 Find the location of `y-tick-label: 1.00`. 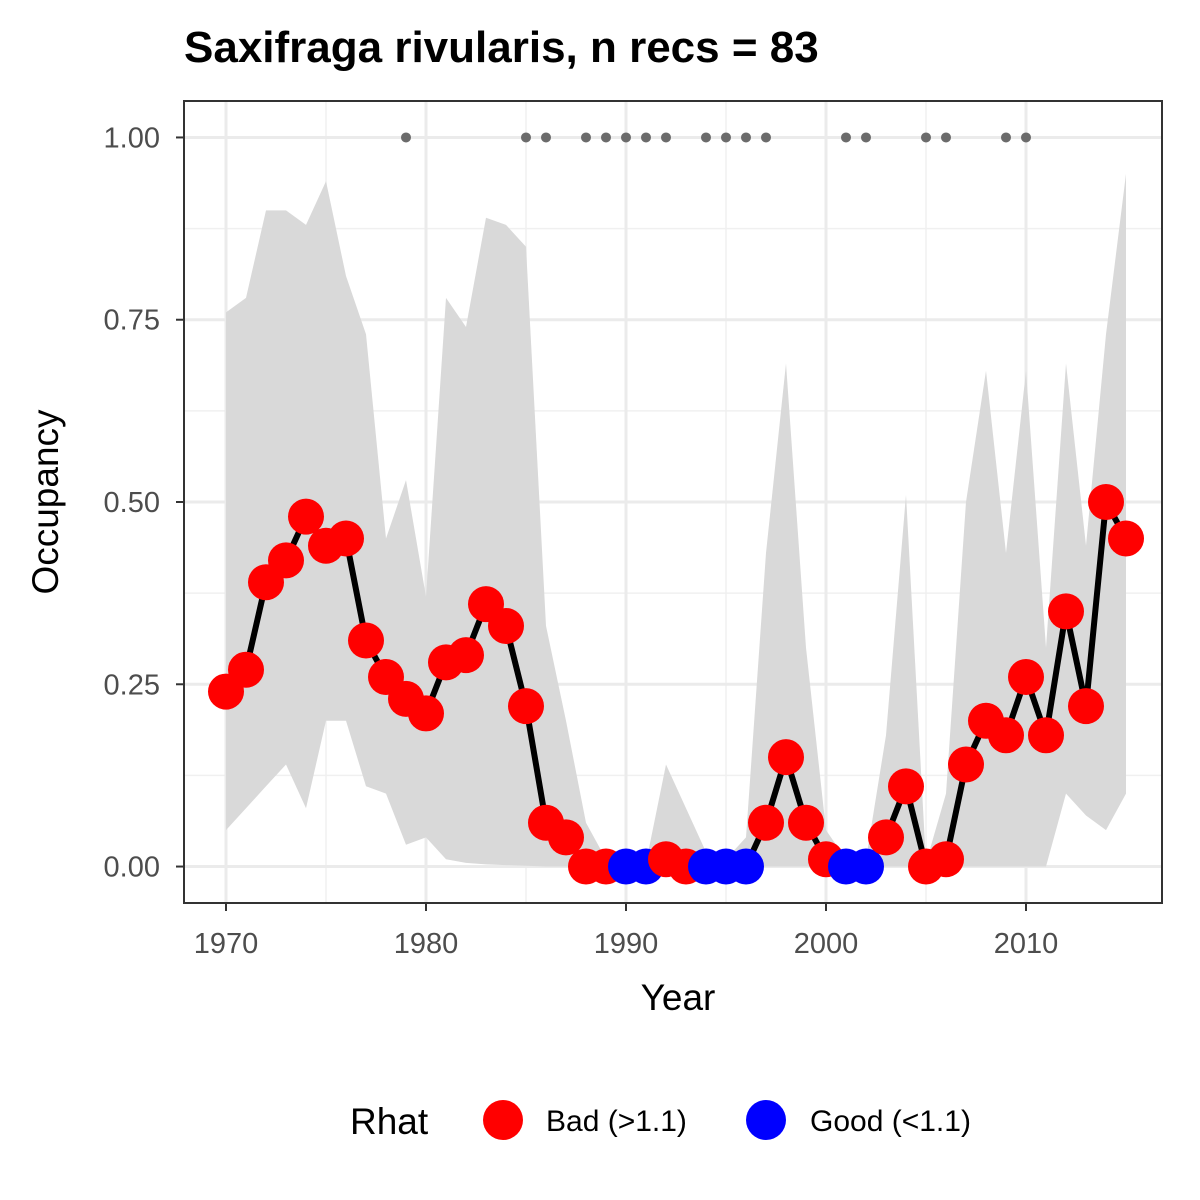

y-tick-label: 1.00 is located at coordinates (132, 138).